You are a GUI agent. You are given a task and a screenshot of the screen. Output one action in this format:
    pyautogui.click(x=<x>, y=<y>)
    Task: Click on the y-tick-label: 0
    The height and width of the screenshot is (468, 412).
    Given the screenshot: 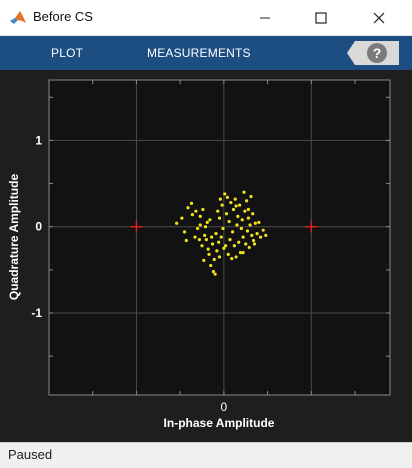 What is the action you would take?
    pyautogui.click(x=38, y=227)
    